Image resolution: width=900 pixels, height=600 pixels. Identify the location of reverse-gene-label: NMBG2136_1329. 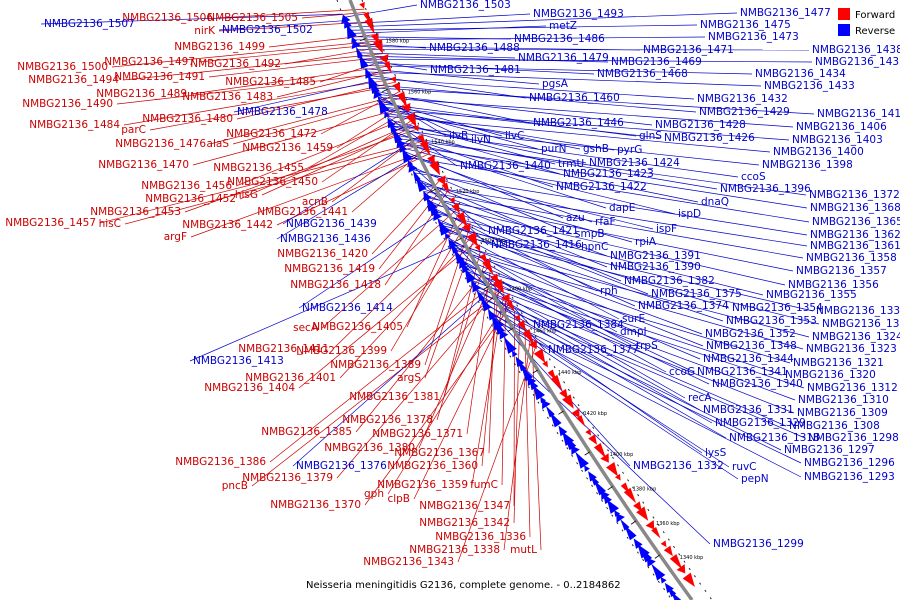
(760, 423).